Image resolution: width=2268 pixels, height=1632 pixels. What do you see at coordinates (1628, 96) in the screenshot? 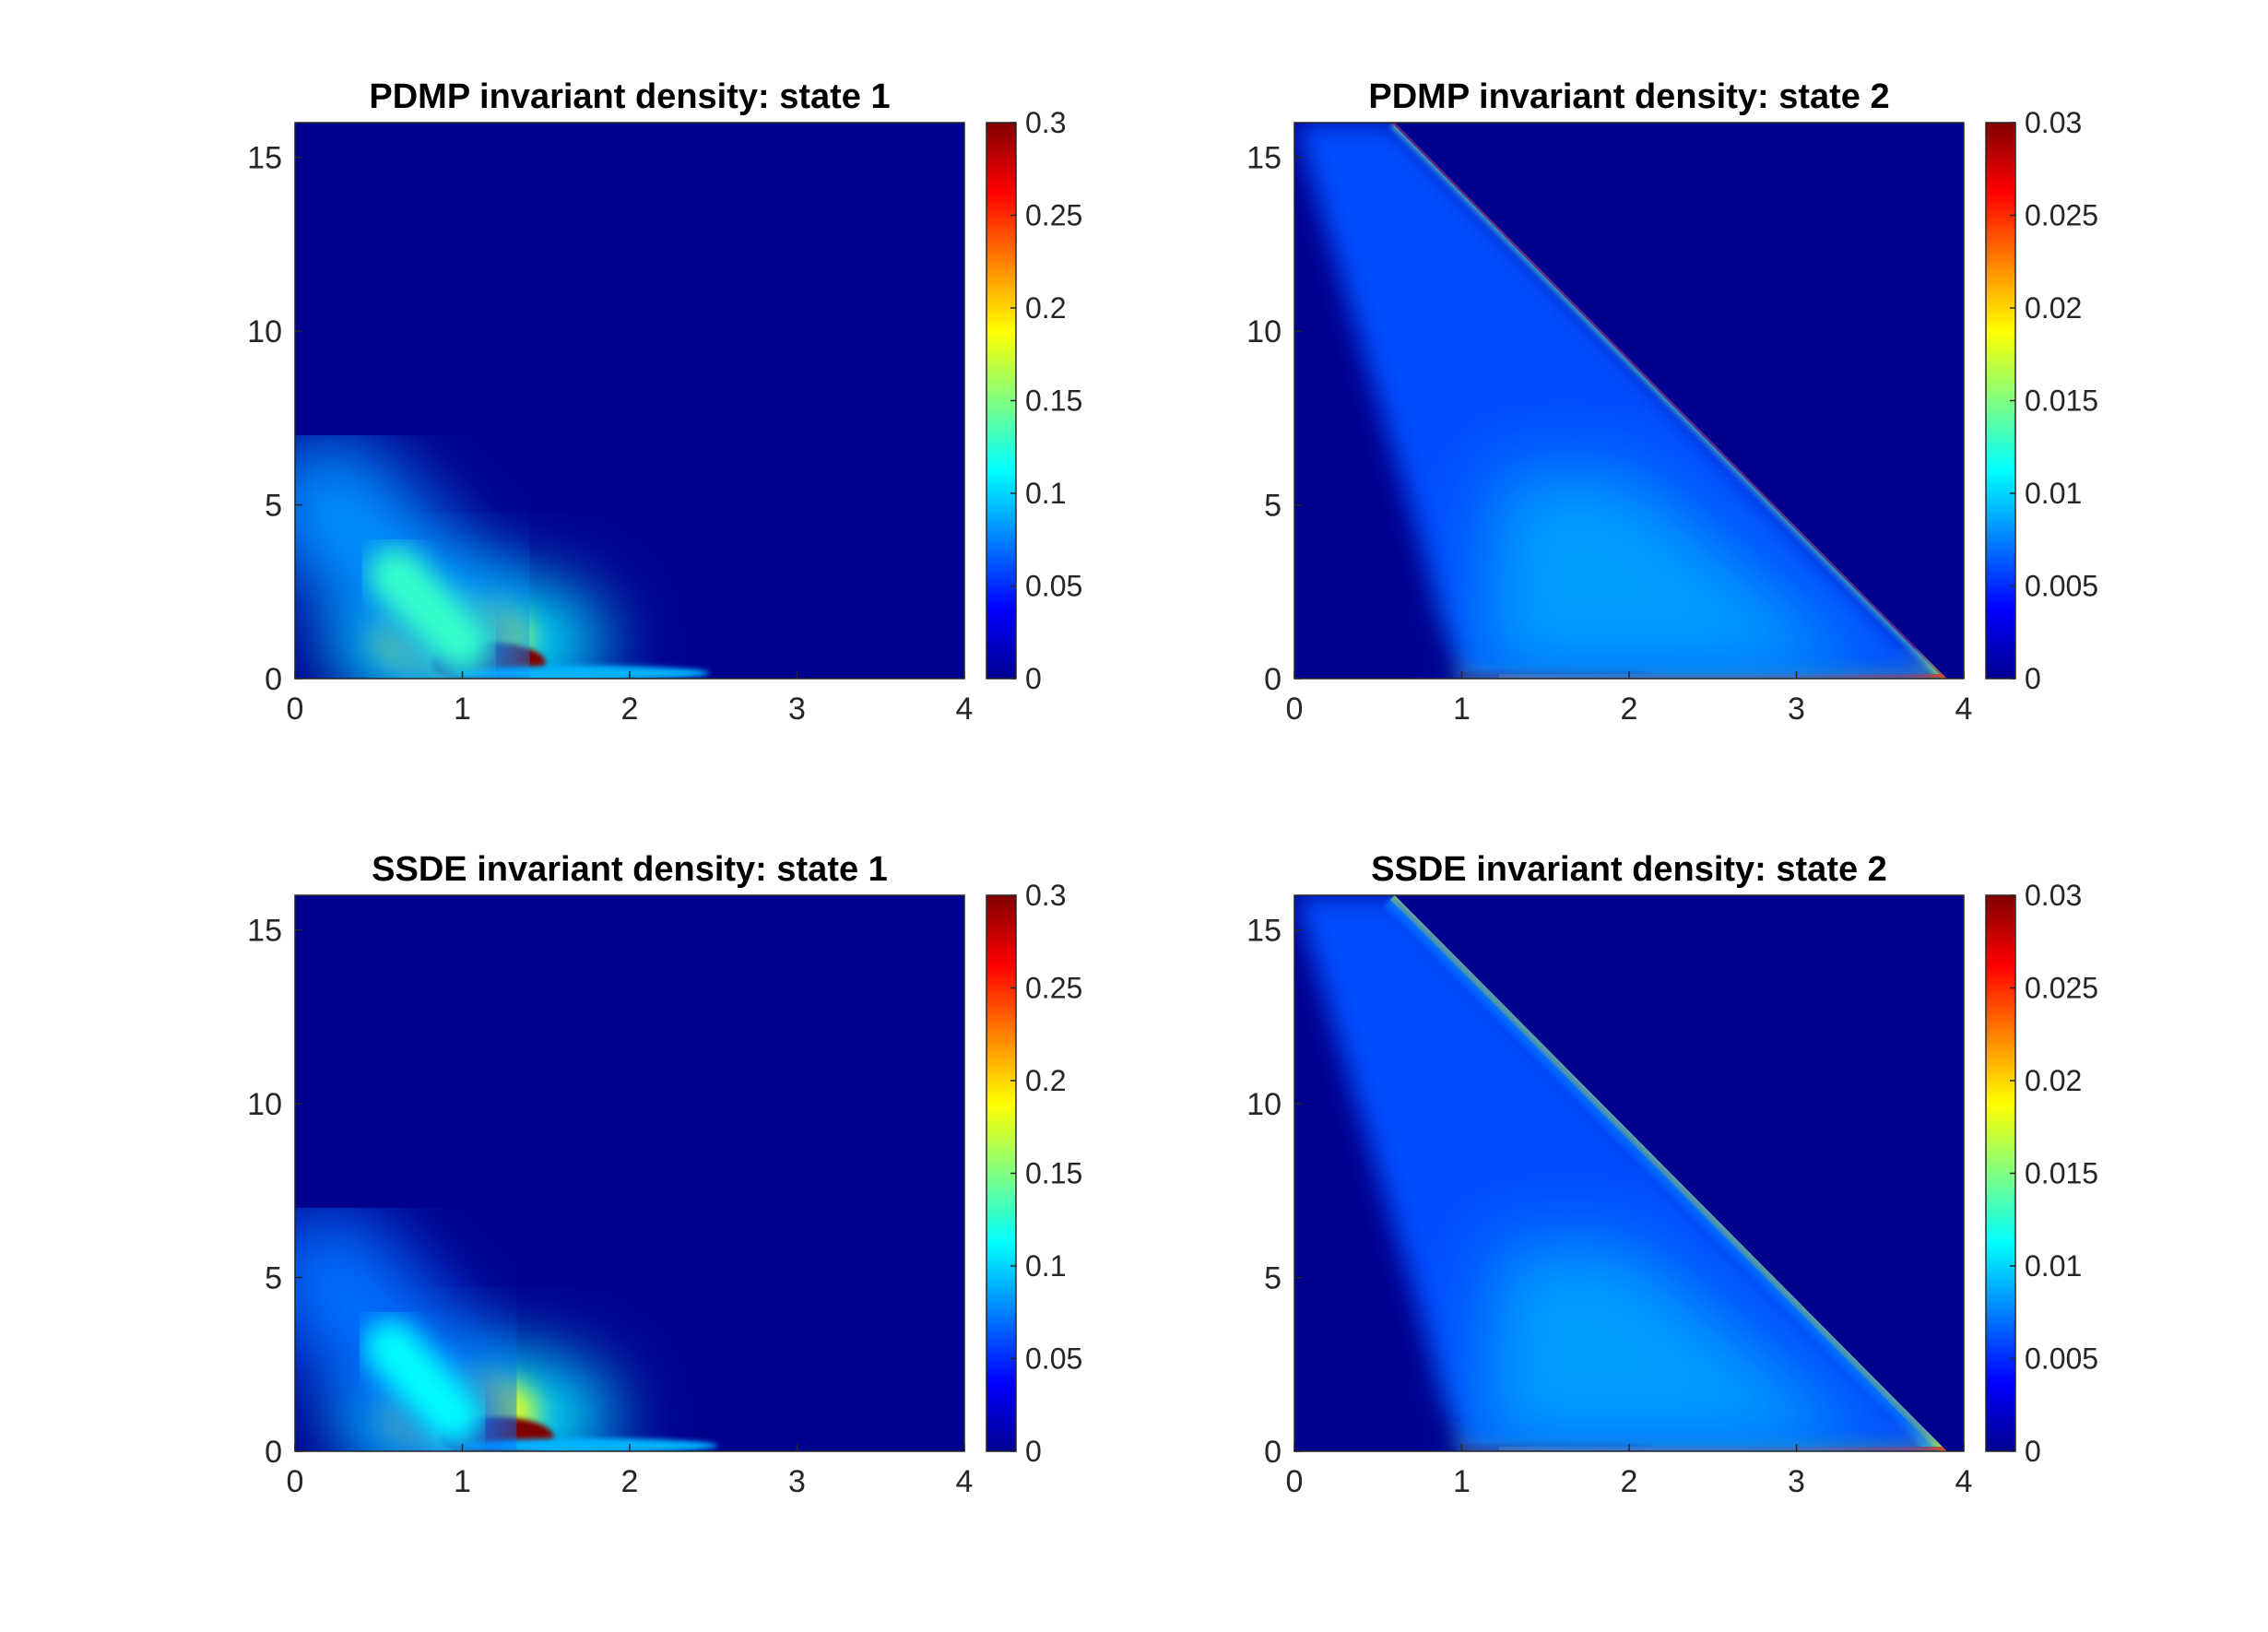
I see `chart-title: PDMP invariant density: state 2` at bounding box center [1628, 96].